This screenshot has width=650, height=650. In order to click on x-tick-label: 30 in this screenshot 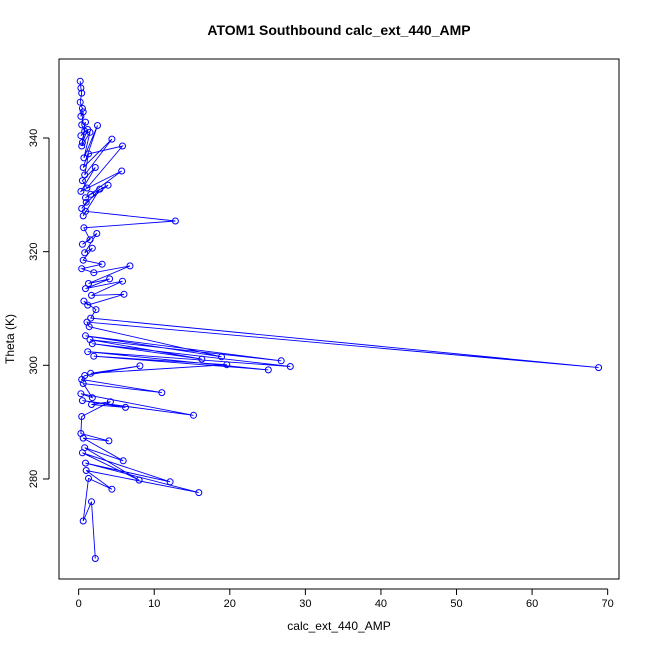, I will do `click(305, 604)`.